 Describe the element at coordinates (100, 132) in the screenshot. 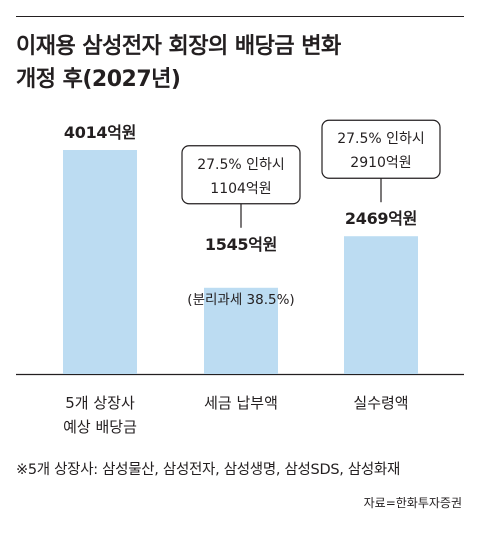

I see `value-label-1: 4014억원` at that location.